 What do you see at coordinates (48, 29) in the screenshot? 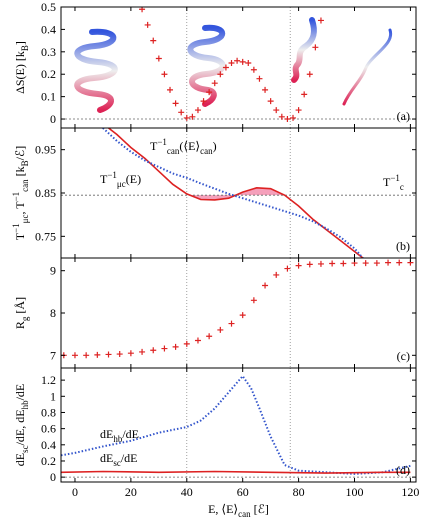
I see `y-tick-label: 0.4` at bounding box center [48, 29].